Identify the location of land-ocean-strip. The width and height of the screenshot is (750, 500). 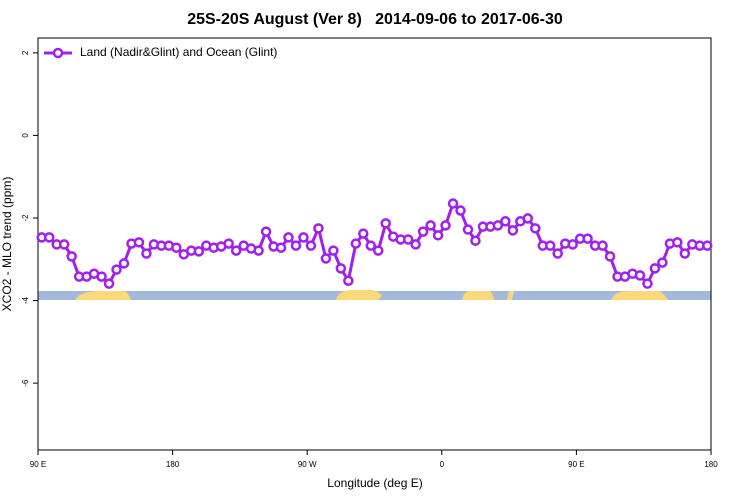
(374, 295).